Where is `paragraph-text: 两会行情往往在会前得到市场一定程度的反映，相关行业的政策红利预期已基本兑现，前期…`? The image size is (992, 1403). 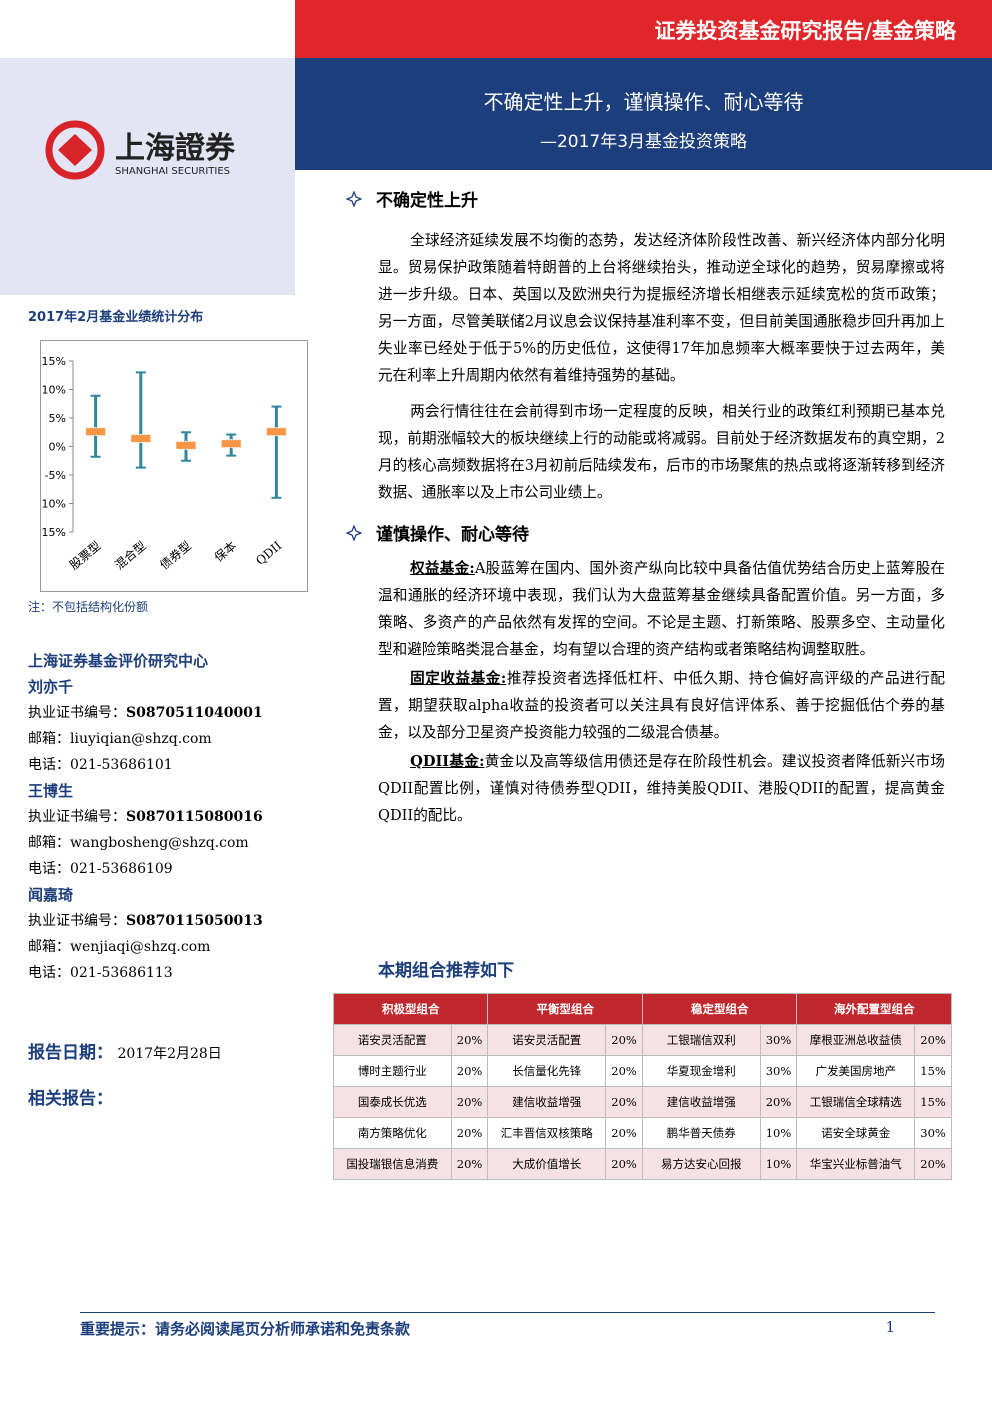
paragraph-text: 两会行情往往在会前得到市场一定程度的反映，相关行业的政策红利预期已基本兑现，前期… is located at coordinates (661, 452).